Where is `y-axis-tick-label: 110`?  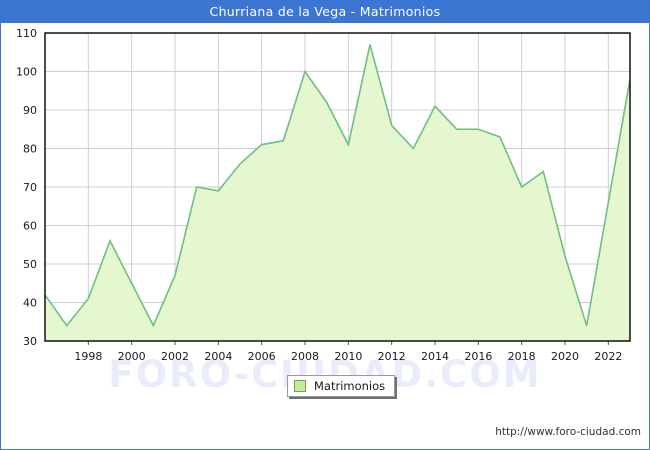 y-axis-tick-label: 110 is located at coordinates (26, 33).